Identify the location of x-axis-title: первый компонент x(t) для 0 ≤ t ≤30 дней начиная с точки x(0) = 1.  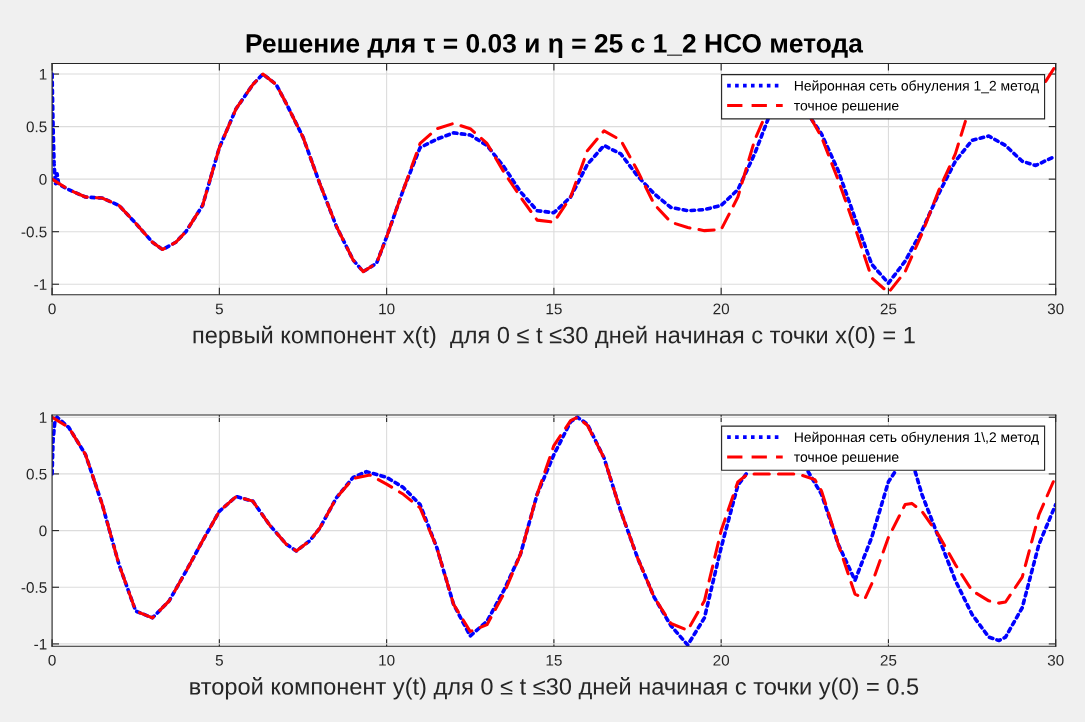
(554, 337).